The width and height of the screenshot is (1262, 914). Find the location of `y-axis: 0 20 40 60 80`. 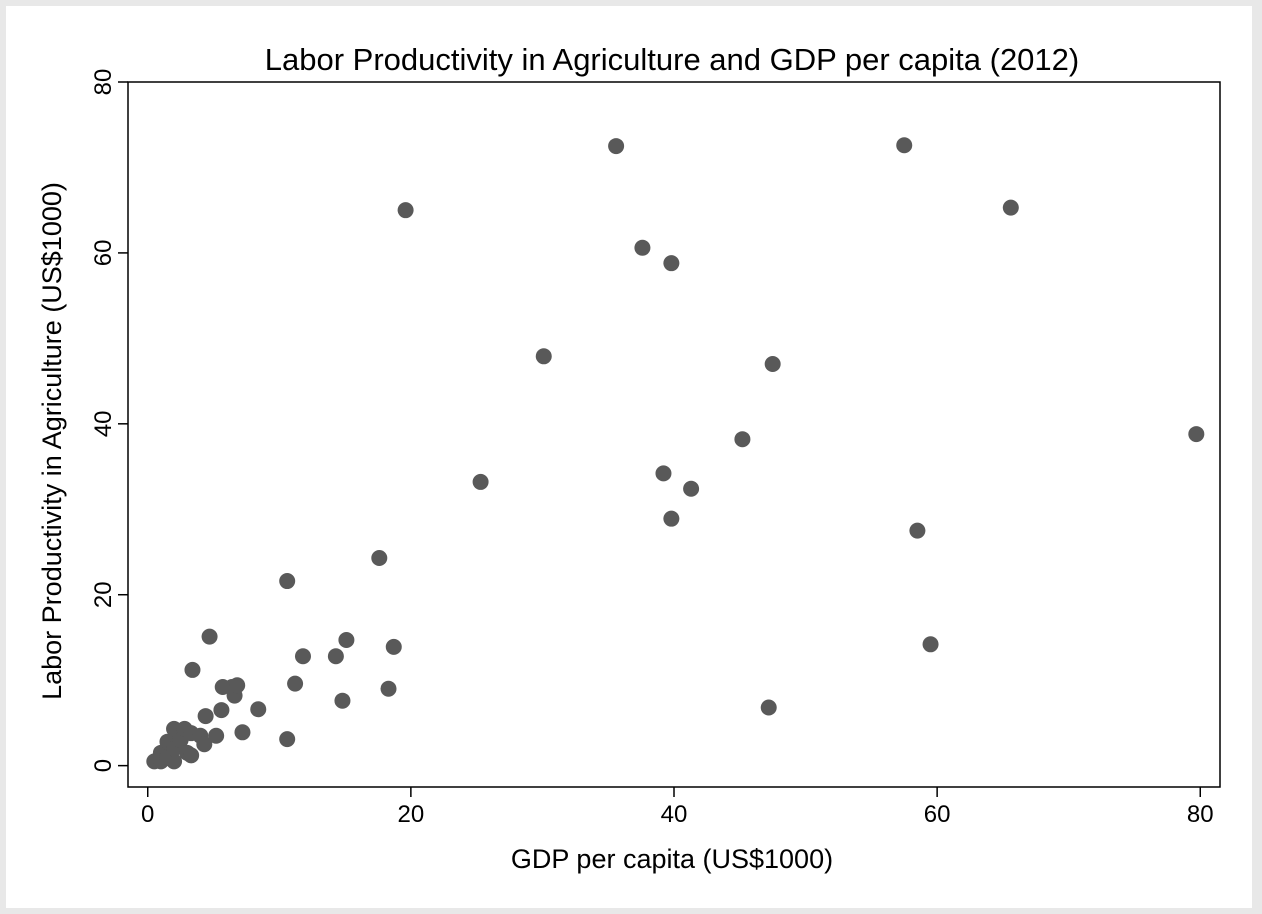

y-axis: 0 20 40 60 80 is located at coordinates (109, 420).